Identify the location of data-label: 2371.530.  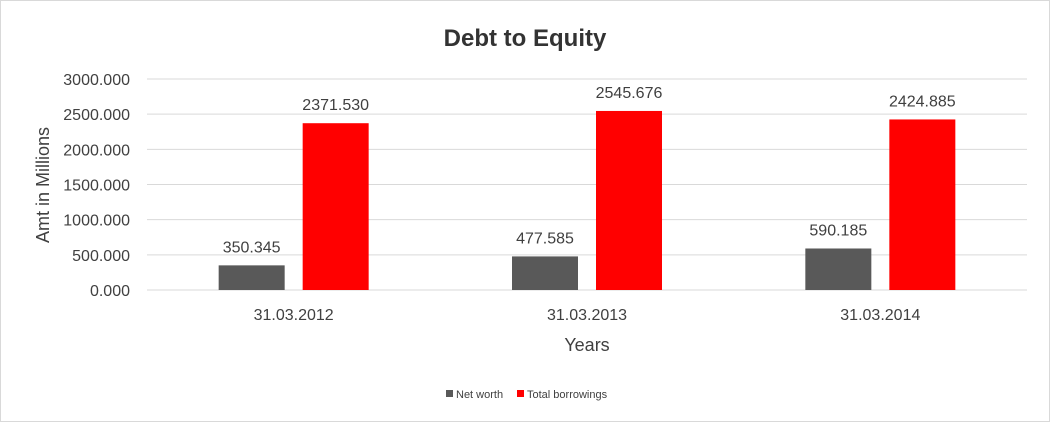
(335, 105).